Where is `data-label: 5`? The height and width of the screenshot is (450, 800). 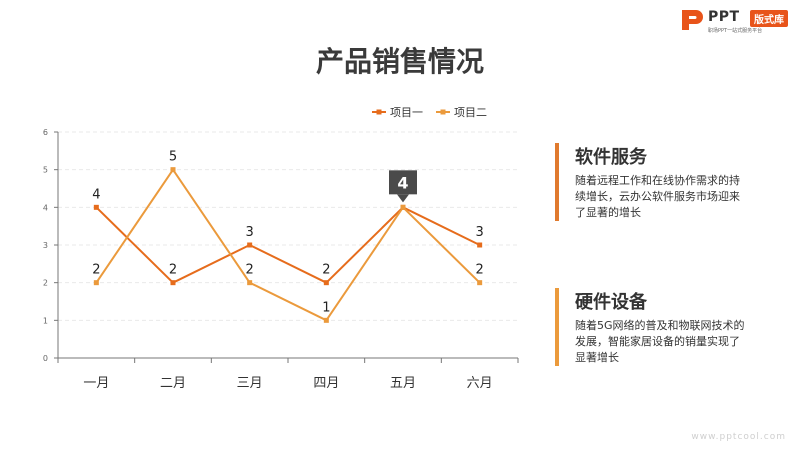
data-label: 5 is located at coordinates (173, 157).